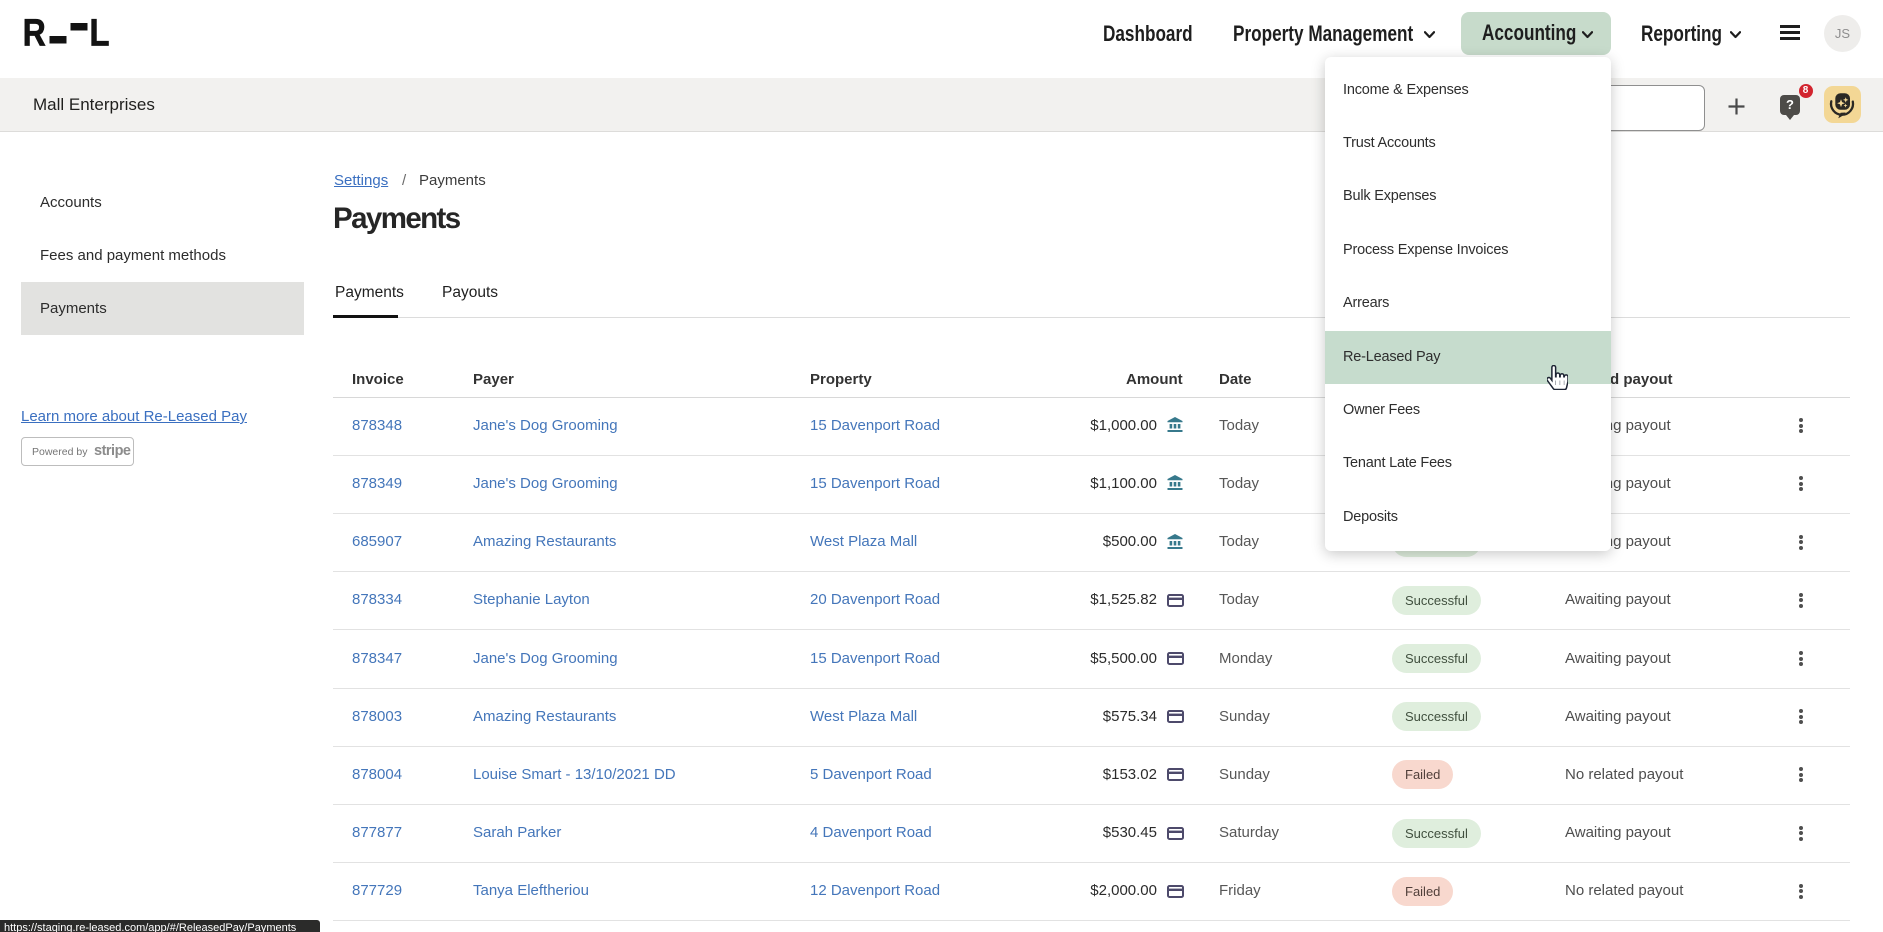 Image resolution: width=1883 pixels, height=932 pixels. Describe the element at coordinates (35, 32) in the screenshot. I see `svg-text: R` at that location.